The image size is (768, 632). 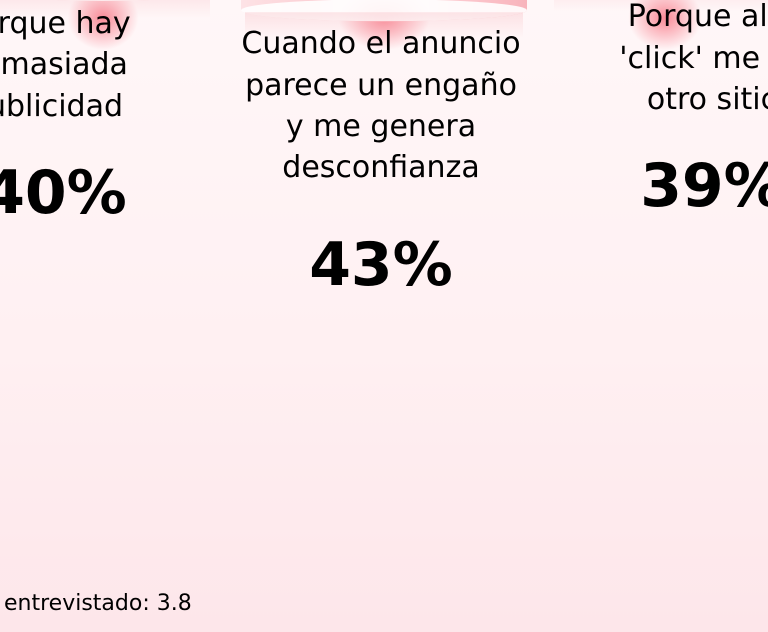 I want to click on category-label-line: y me genera, so click(x=381, y=127).